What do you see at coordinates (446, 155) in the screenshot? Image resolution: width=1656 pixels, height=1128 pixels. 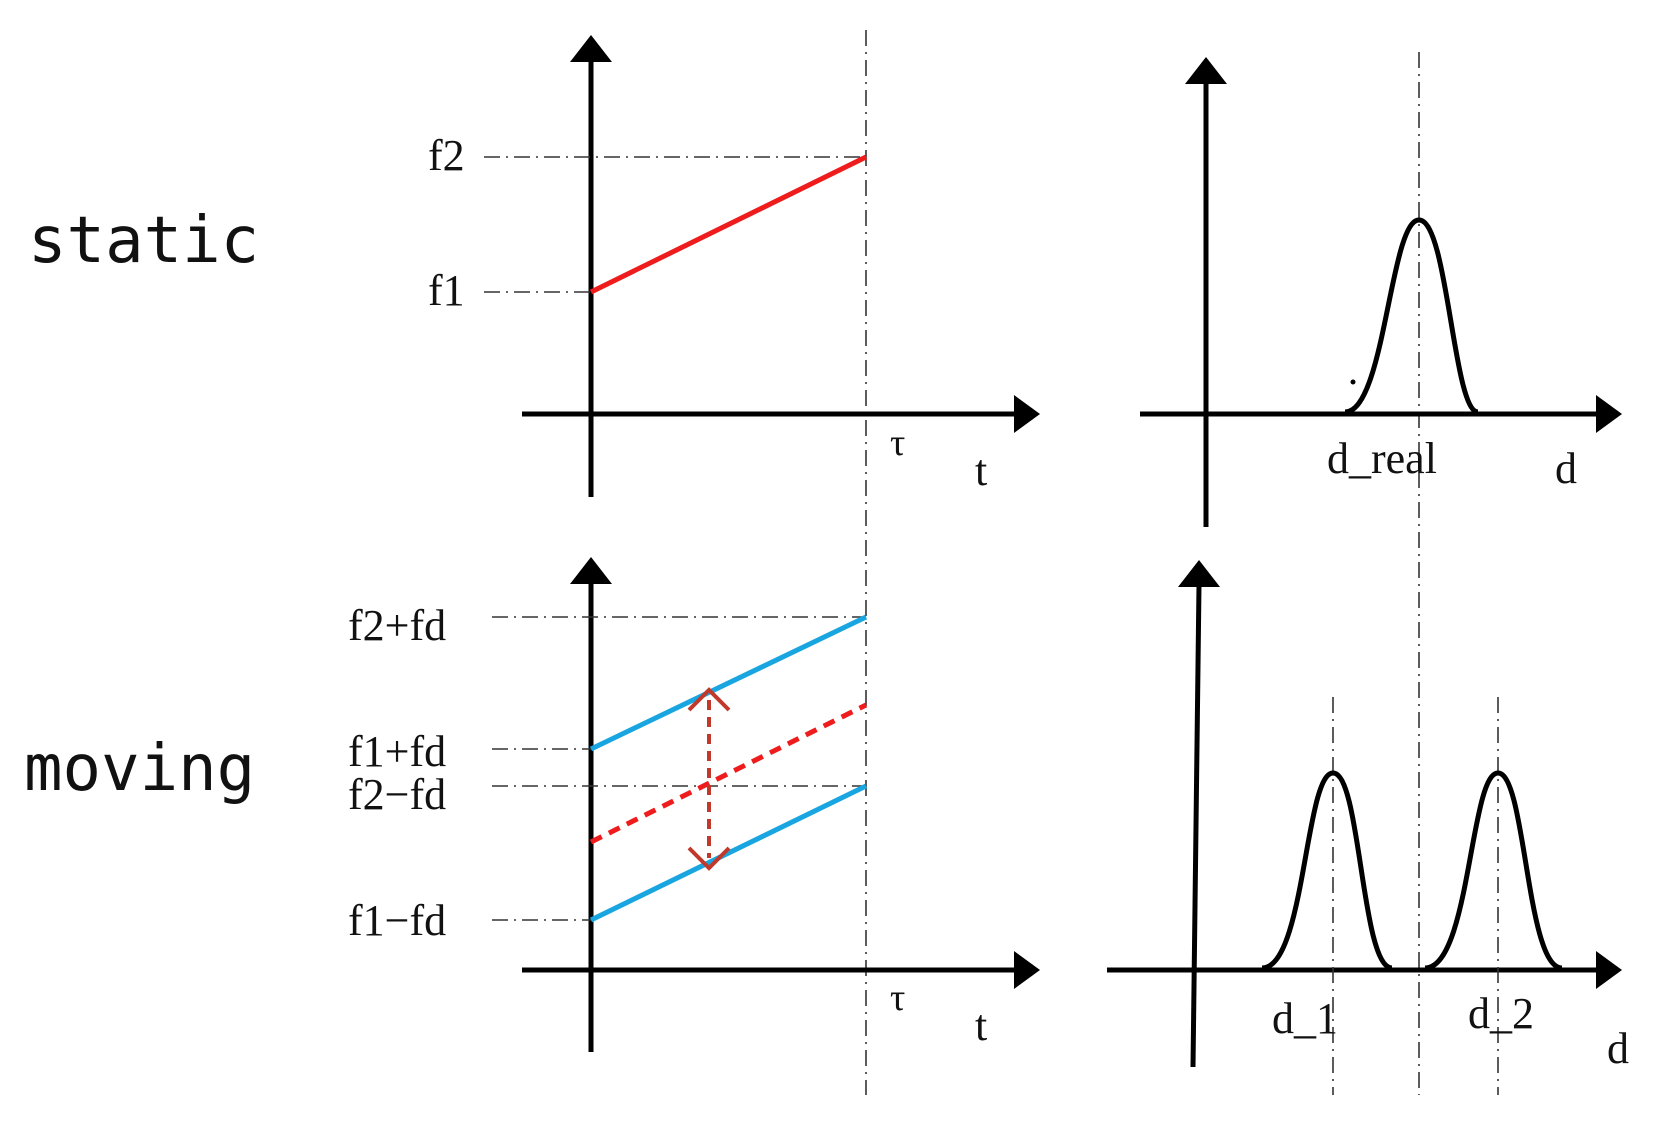 I see `label-f2: f2` at bounding box center [446, 155].